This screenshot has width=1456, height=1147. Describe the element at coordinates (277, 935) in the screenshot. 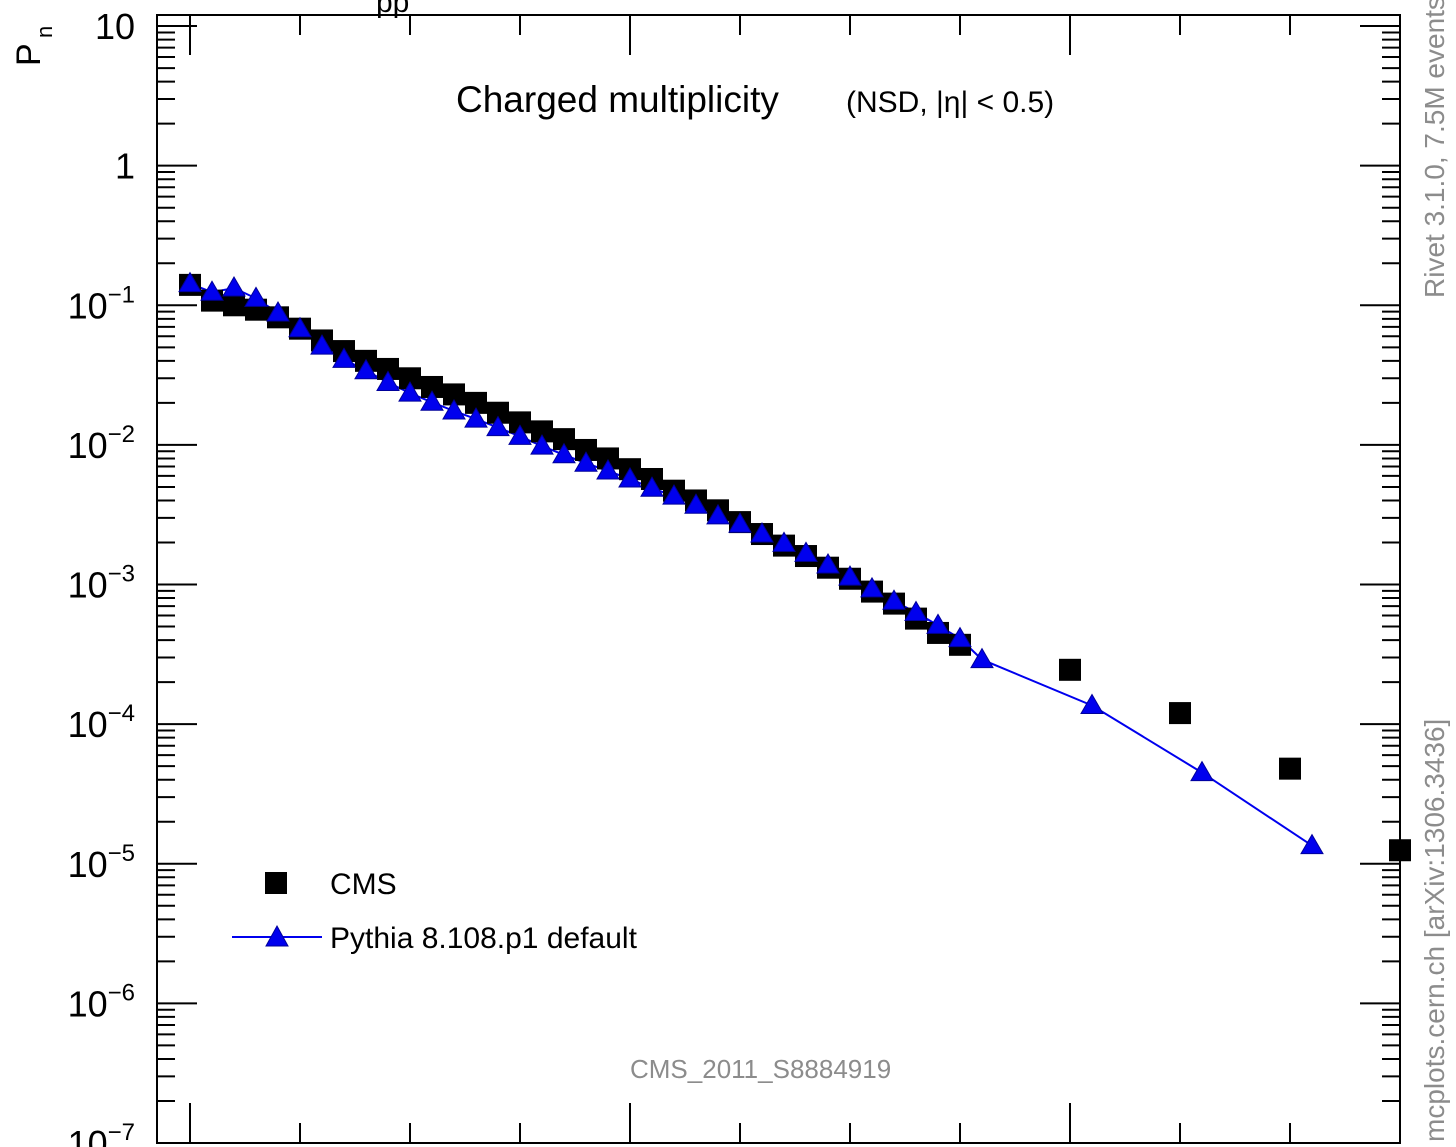

I see `legend-marker-pythia` at that location.